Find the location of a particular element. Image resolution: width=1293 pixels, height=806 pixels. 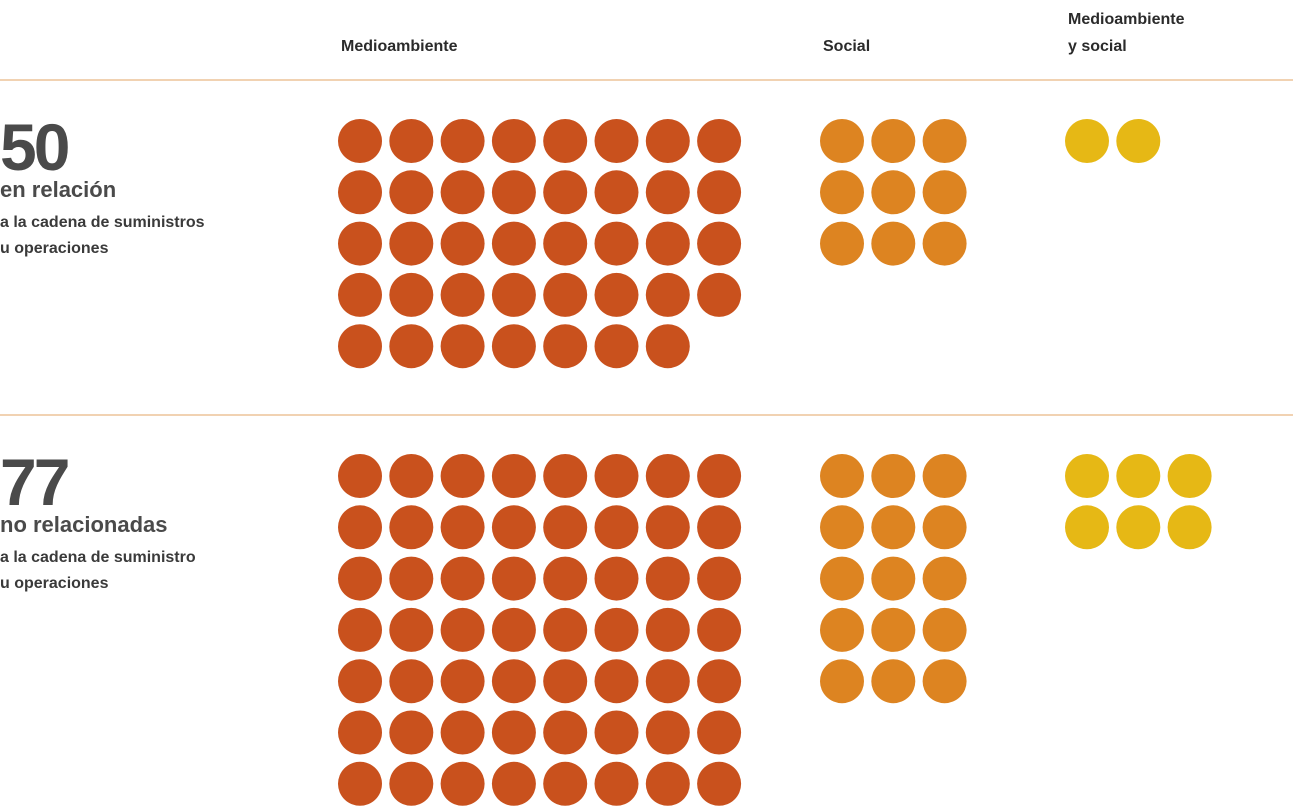

group-sublabel: a la cadena de suministros is located at coordinates (102, 222).